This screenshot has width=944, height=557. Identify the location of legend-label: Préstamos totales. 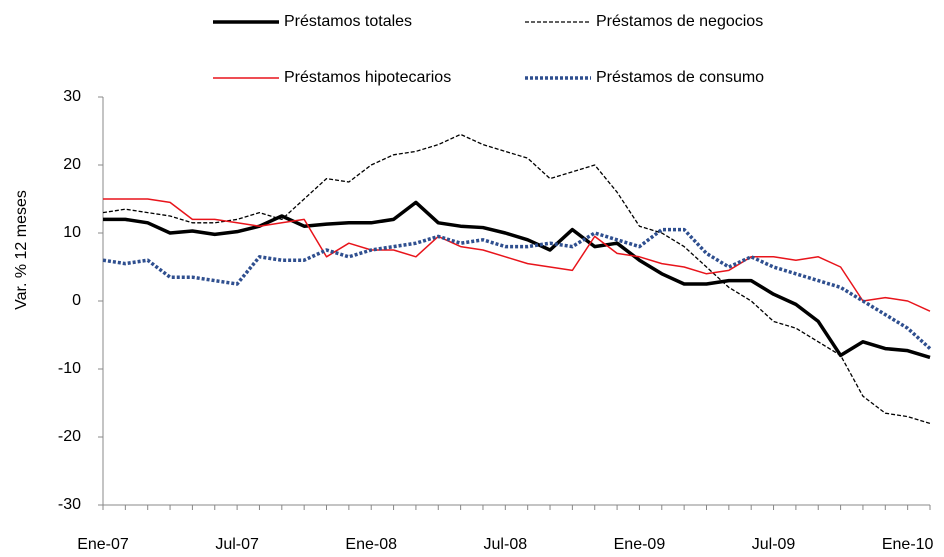
(348, 21).